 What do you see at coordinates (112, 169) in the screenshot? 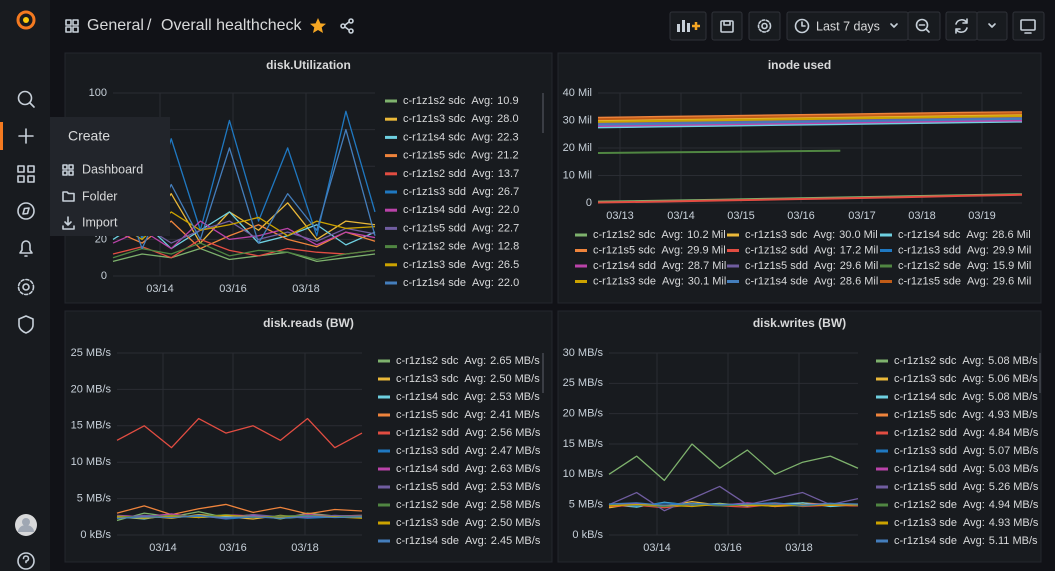
I see `menu-item: Dashboard` at bounding box center [112, 169].